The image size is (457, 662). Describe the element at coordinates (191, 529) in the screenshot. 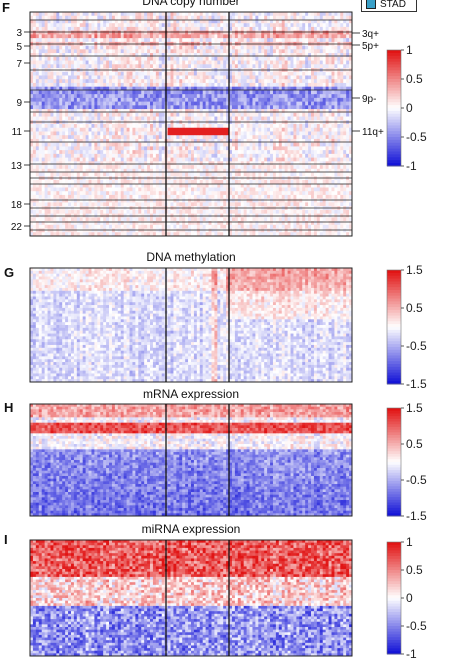

I see `panel-title-i: miRNA expression` at that location.